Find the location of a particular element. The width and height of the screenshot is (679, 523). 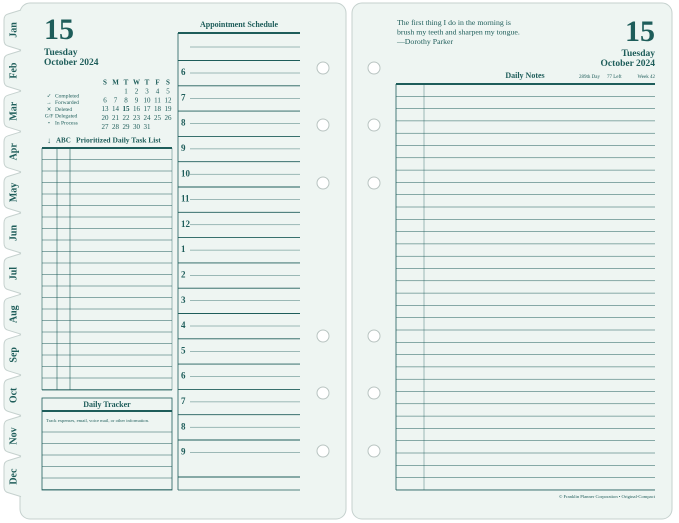

calendar-day: 15 is located at coordinates (127, 109).